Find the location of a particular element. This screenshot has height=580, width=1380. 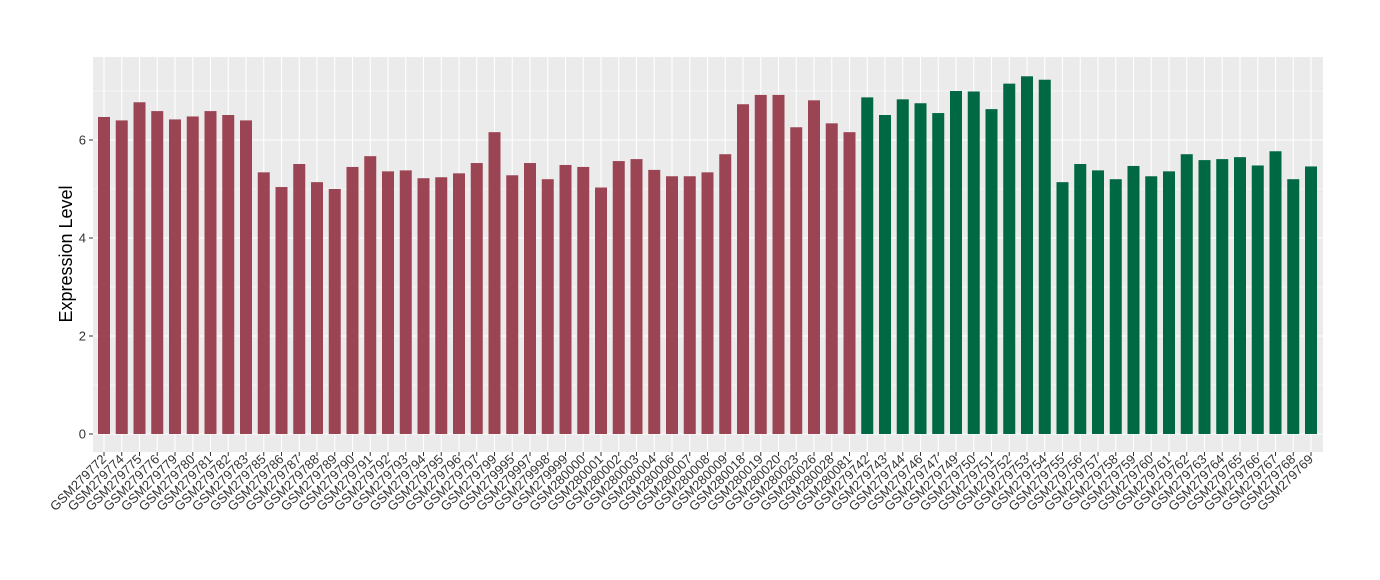

bar-GSM279749 is located at coordinates (956, 262).